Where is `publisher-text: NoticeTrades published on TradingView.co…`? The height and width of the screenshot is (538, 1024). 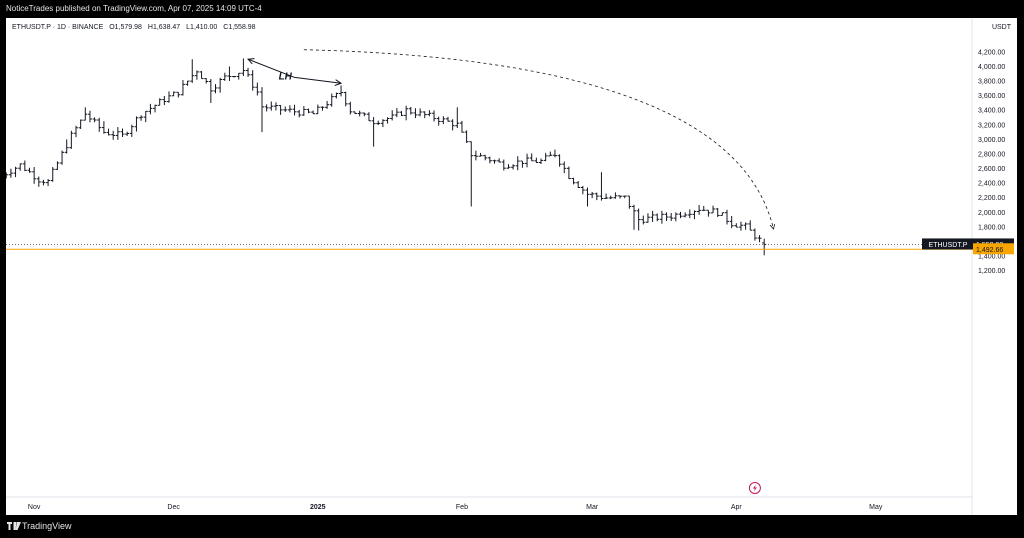
publisher-text: NoticeTrades published on TradingView.co… is located at coordinates (134, 8).